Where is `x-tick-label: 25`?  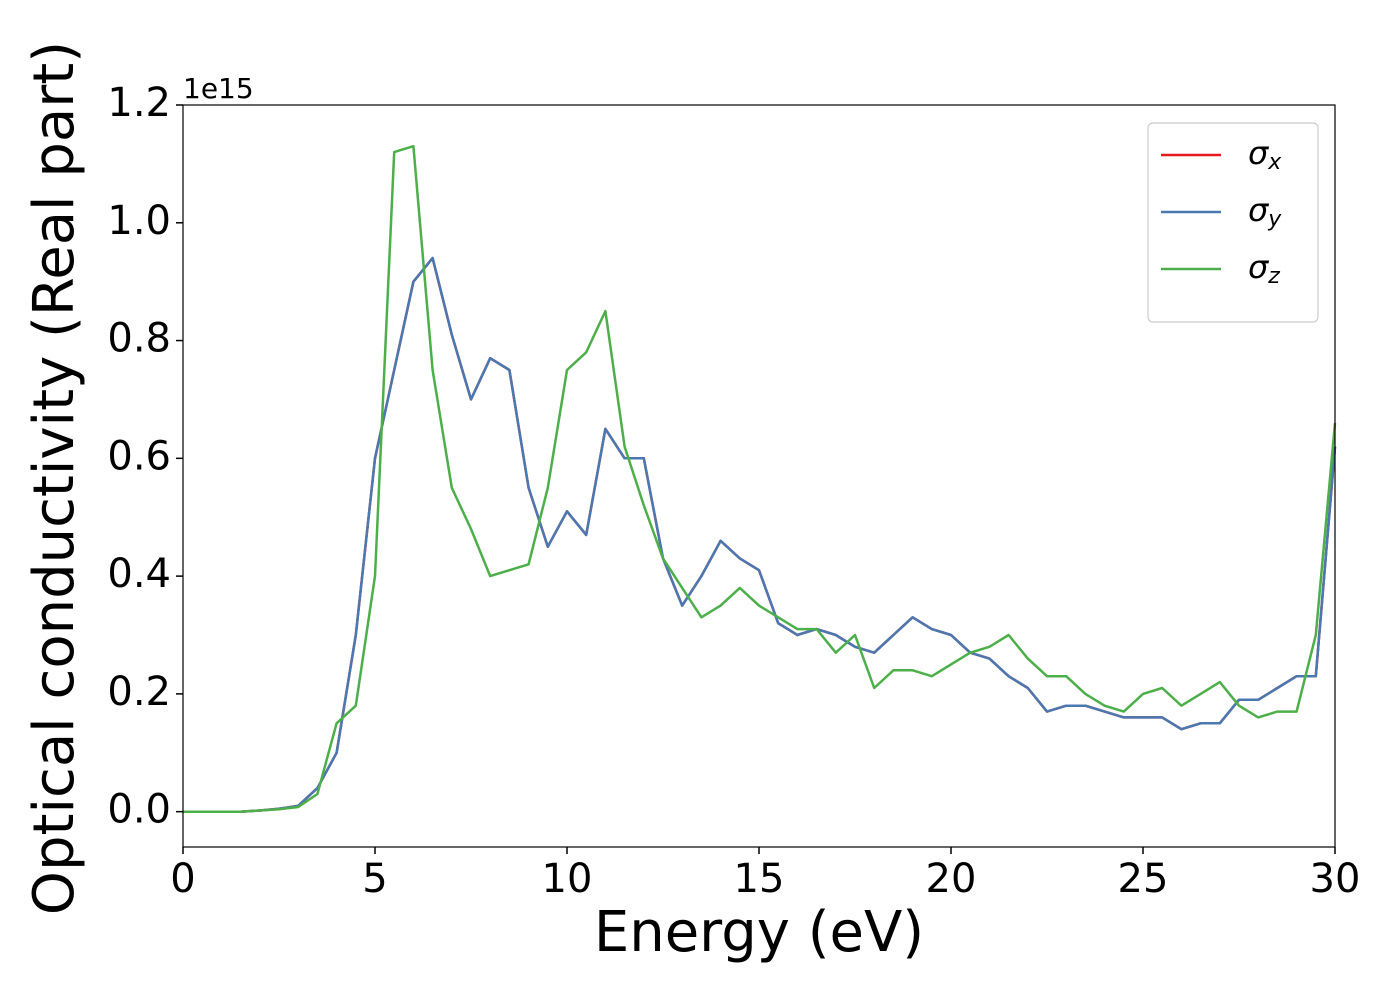
x-tick-label: 25 is located at coordinates (1143, 879).